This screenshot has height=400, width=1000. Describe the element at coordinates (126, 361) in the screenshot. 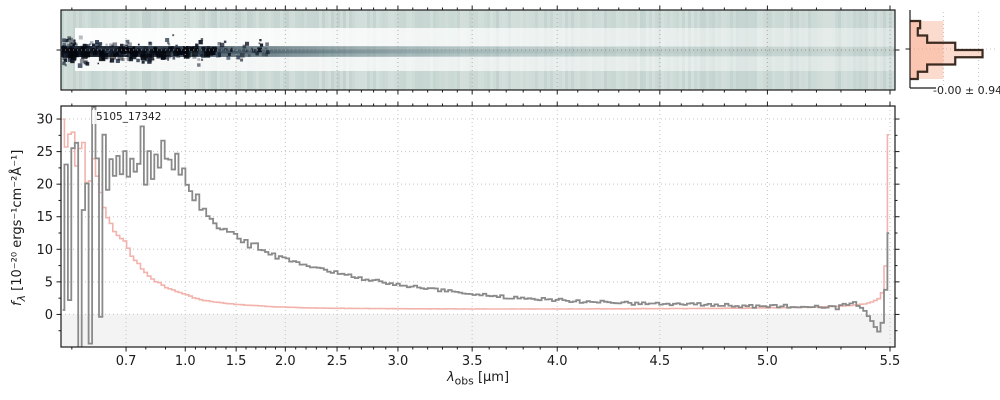

I see `x-tick-label: 0.7` at that location.